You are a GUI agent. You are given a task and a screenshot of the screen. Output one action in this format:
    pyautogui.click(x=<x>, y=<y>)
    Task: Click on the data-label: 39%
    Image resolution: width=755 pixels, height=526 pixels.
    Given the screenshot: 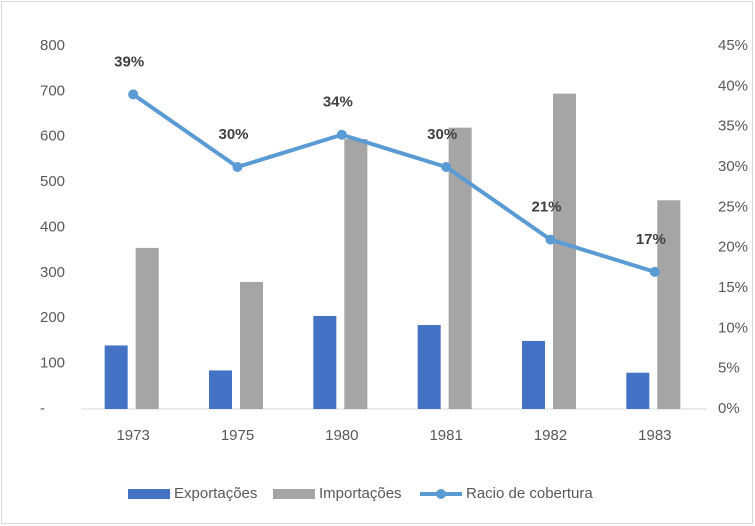 What is the action you would take?
    pyautogui.click(x=129, y=61)
    